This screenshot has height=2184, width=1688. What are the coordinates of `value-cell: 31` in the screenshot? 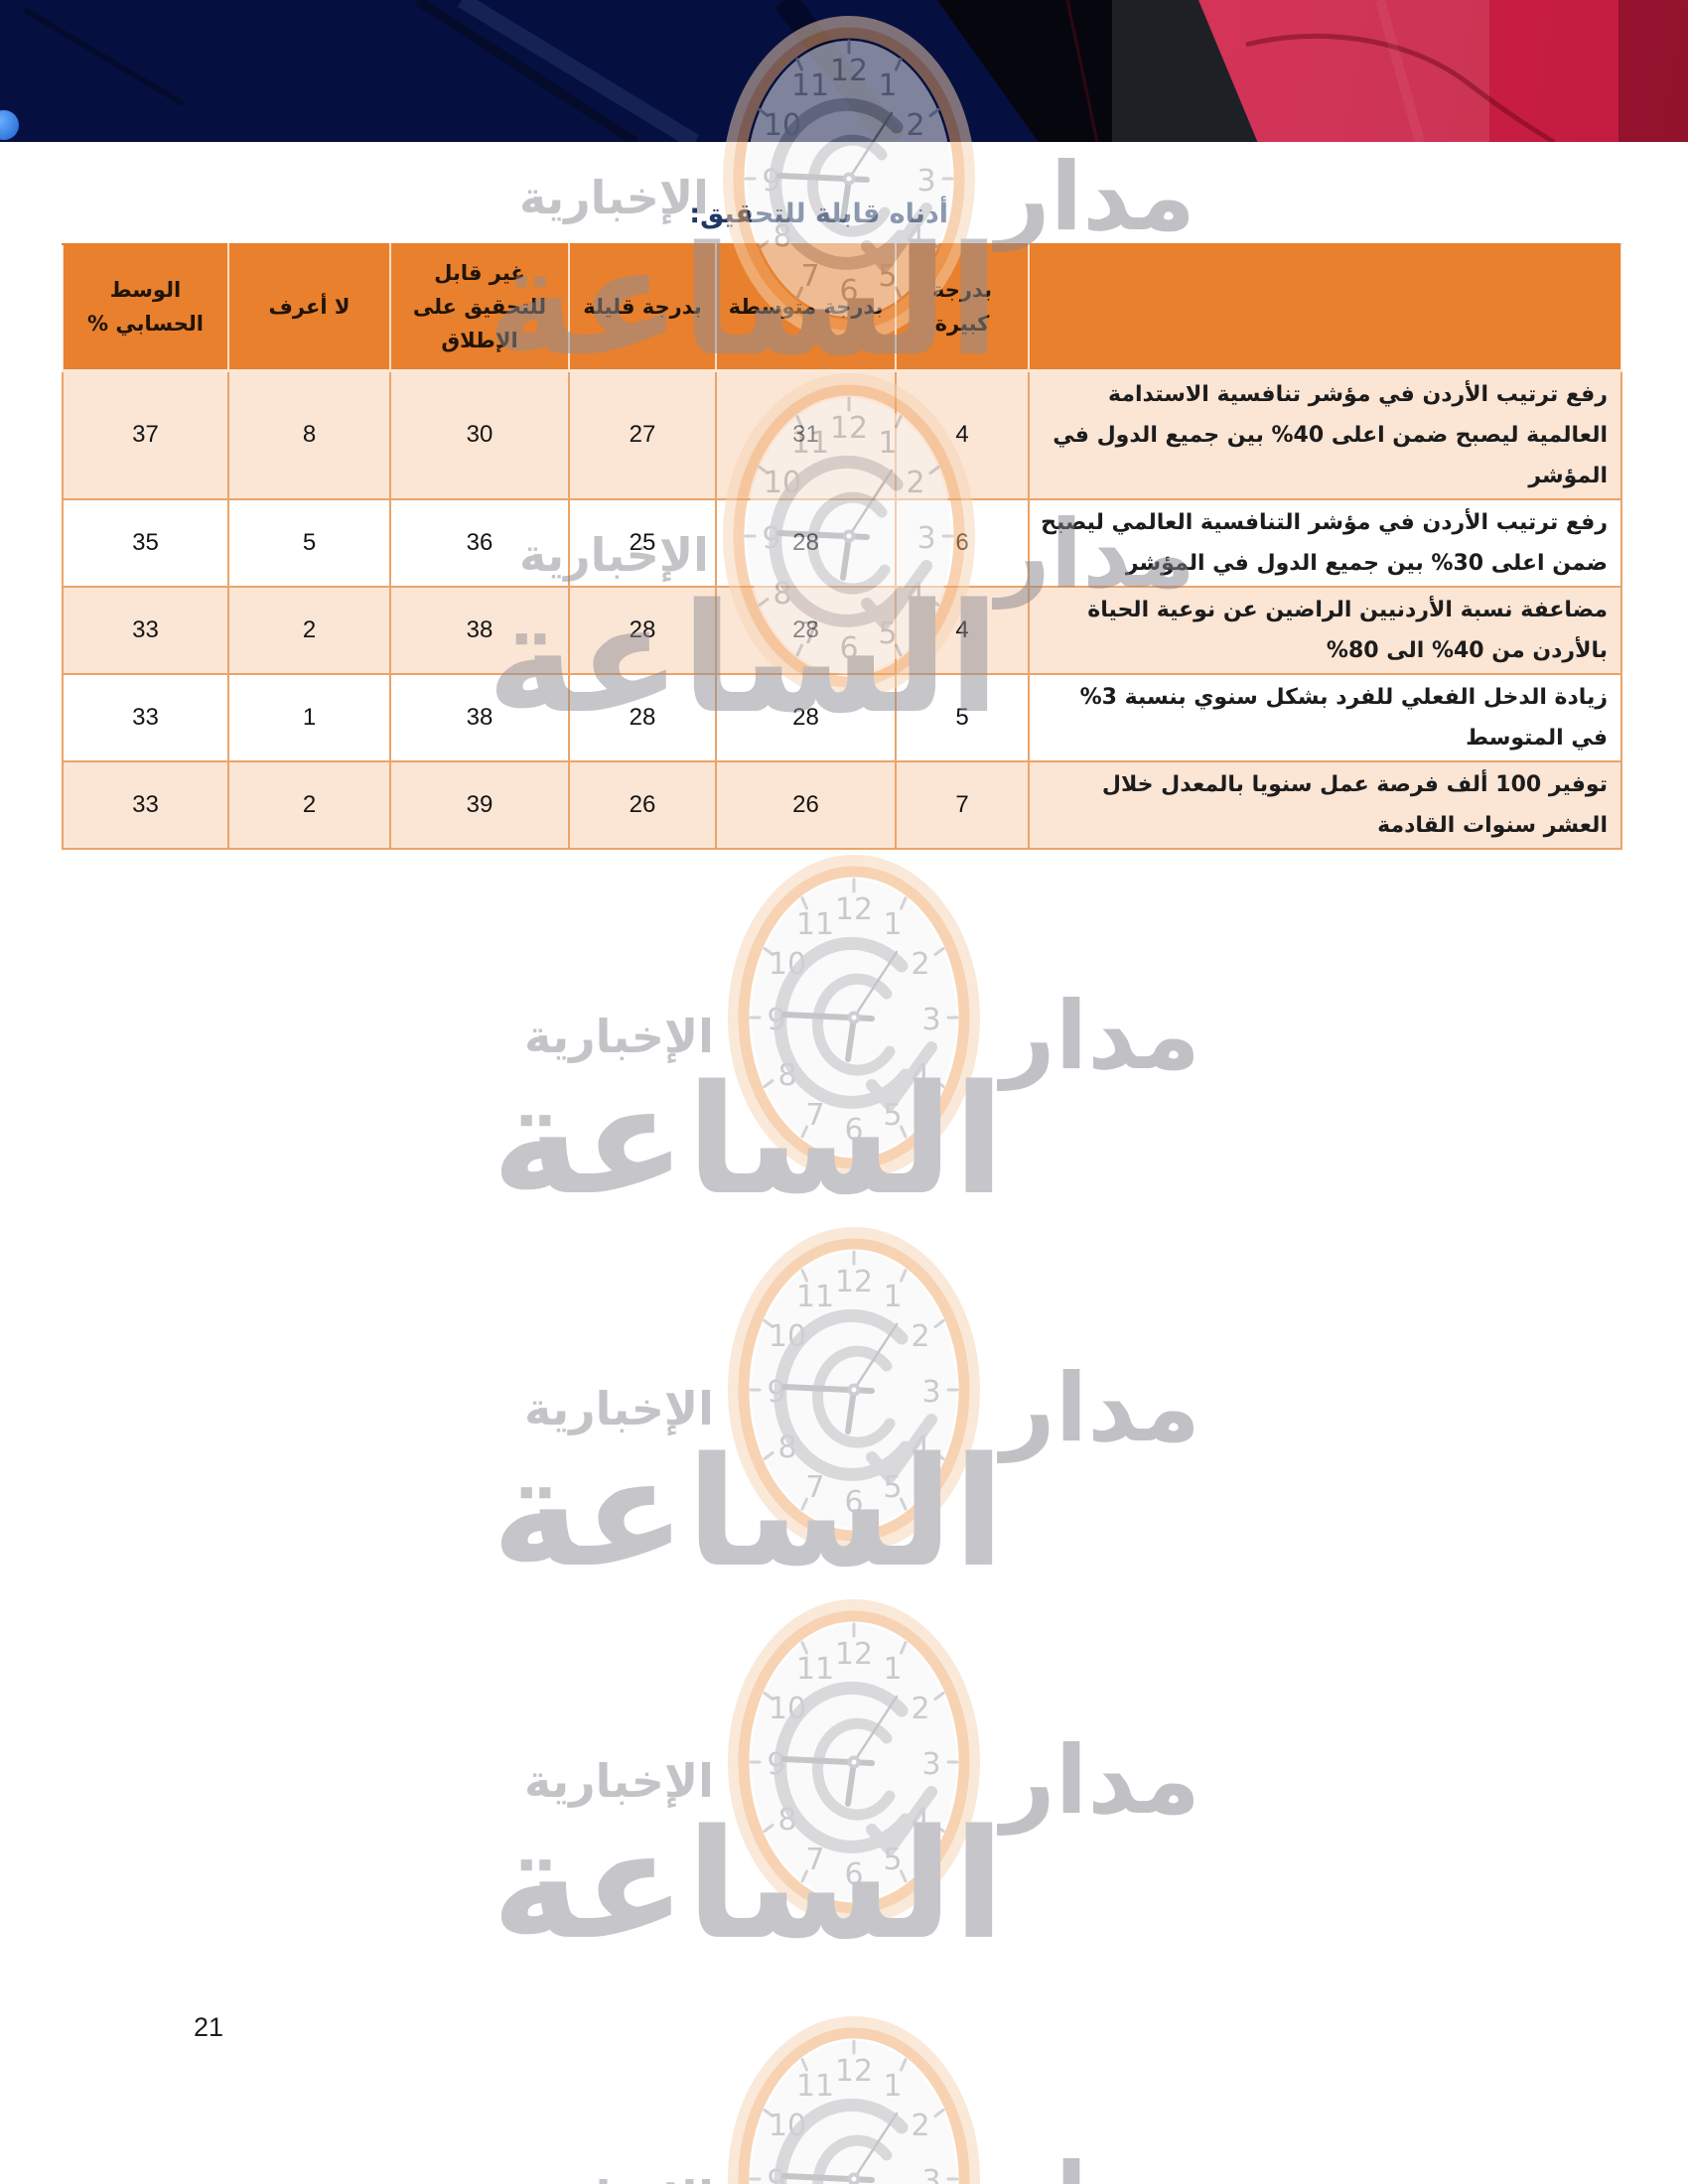 It's located at (806, 434).